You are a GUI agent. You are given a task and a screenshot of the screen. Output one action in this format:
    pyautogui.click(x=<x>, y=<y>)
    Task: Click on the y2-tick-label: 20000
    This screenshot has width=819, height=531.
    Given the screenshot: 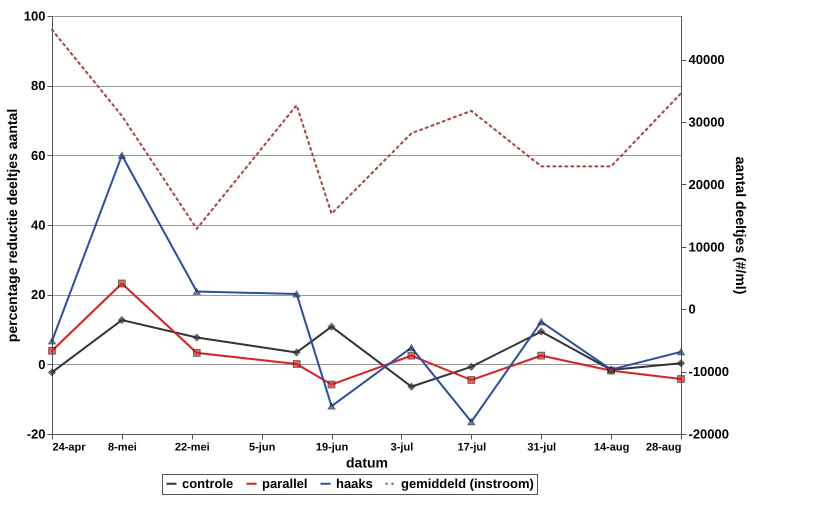 What is the action you would take?
    pyautogui.click(x=706, y=184)
    